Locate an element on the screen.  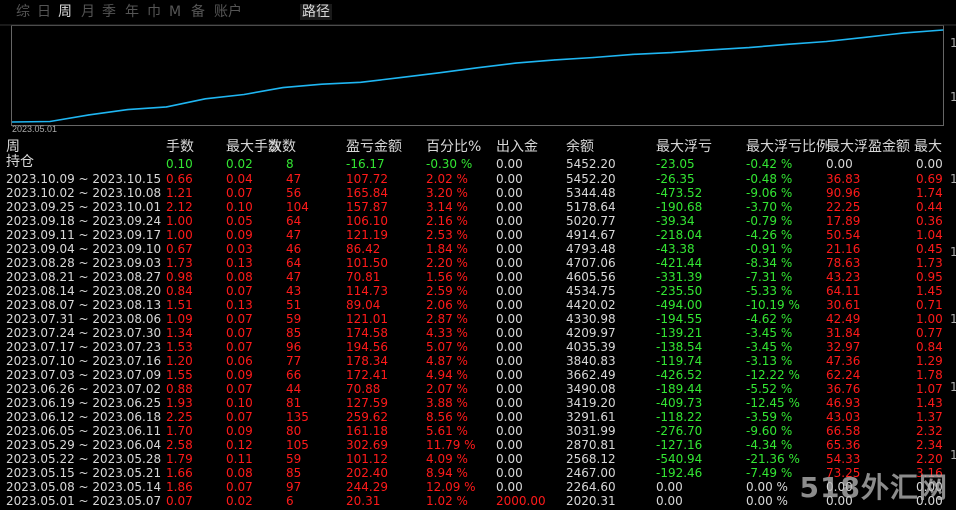
table-cell: -473.52 is located at coordinates (679, 193).